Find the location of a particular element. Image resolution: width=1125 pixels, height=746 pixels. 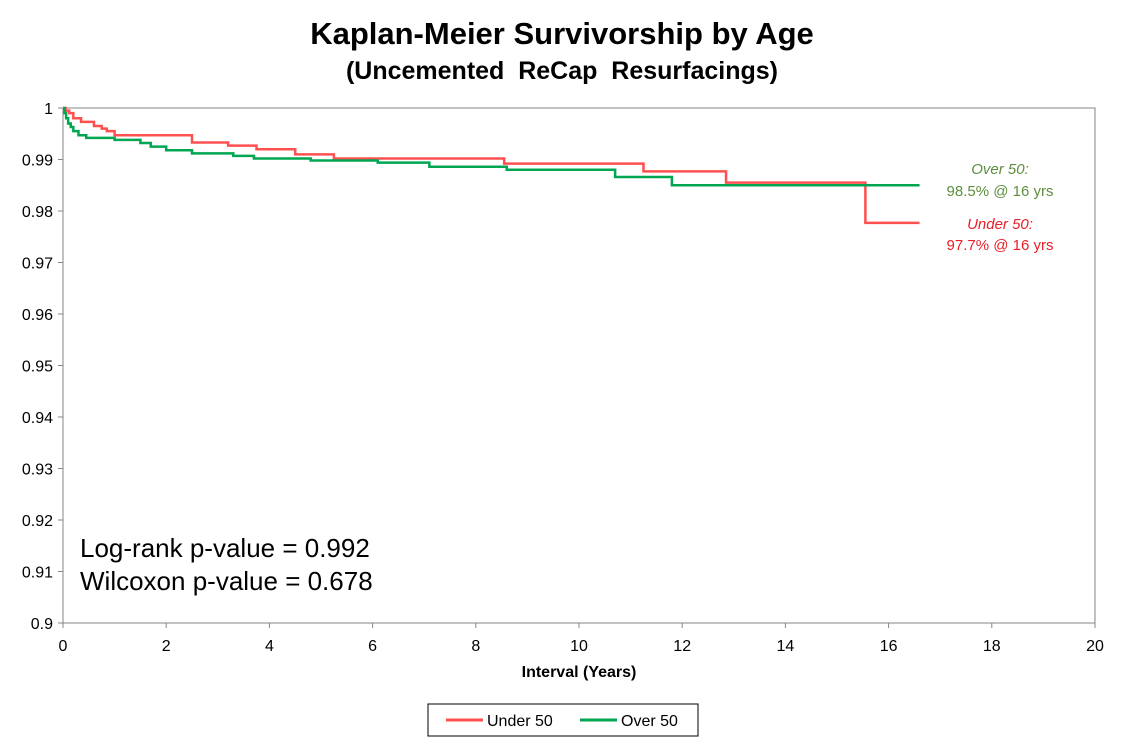

x-tick-label: 2 is located at coordinates (166, 646).